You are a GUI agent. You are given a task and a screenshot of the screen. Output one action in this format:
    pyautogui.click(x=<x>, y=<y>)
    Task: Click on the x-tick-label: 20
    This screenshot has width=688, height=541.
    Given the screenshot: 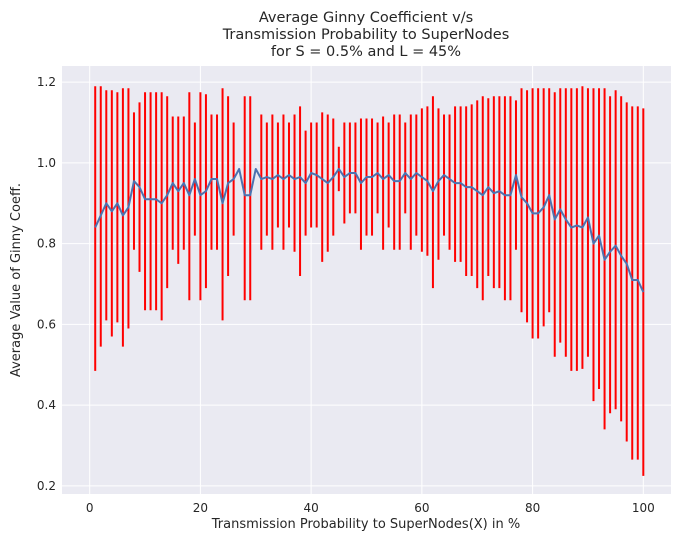 What is the action you would take?
    pyautogui.click(x=200, y=508)
    